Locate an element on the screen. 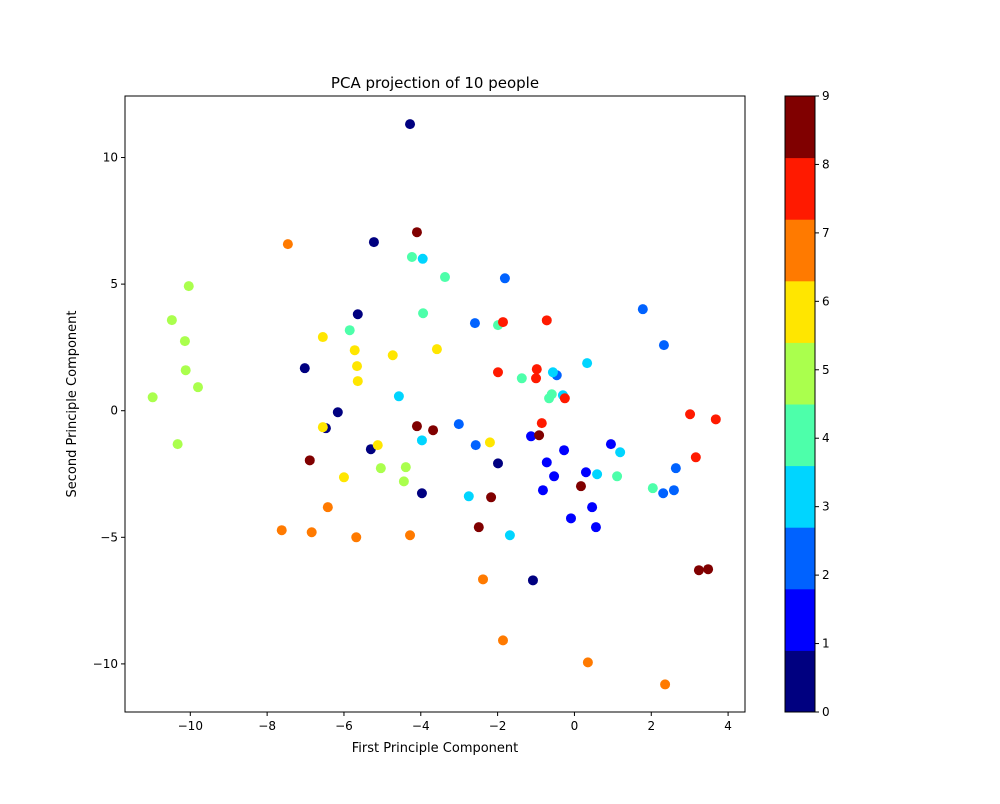 This screenshot has width=1000, height=804. x-axis-label: First Principle Component is located at coordinates (435, 748).